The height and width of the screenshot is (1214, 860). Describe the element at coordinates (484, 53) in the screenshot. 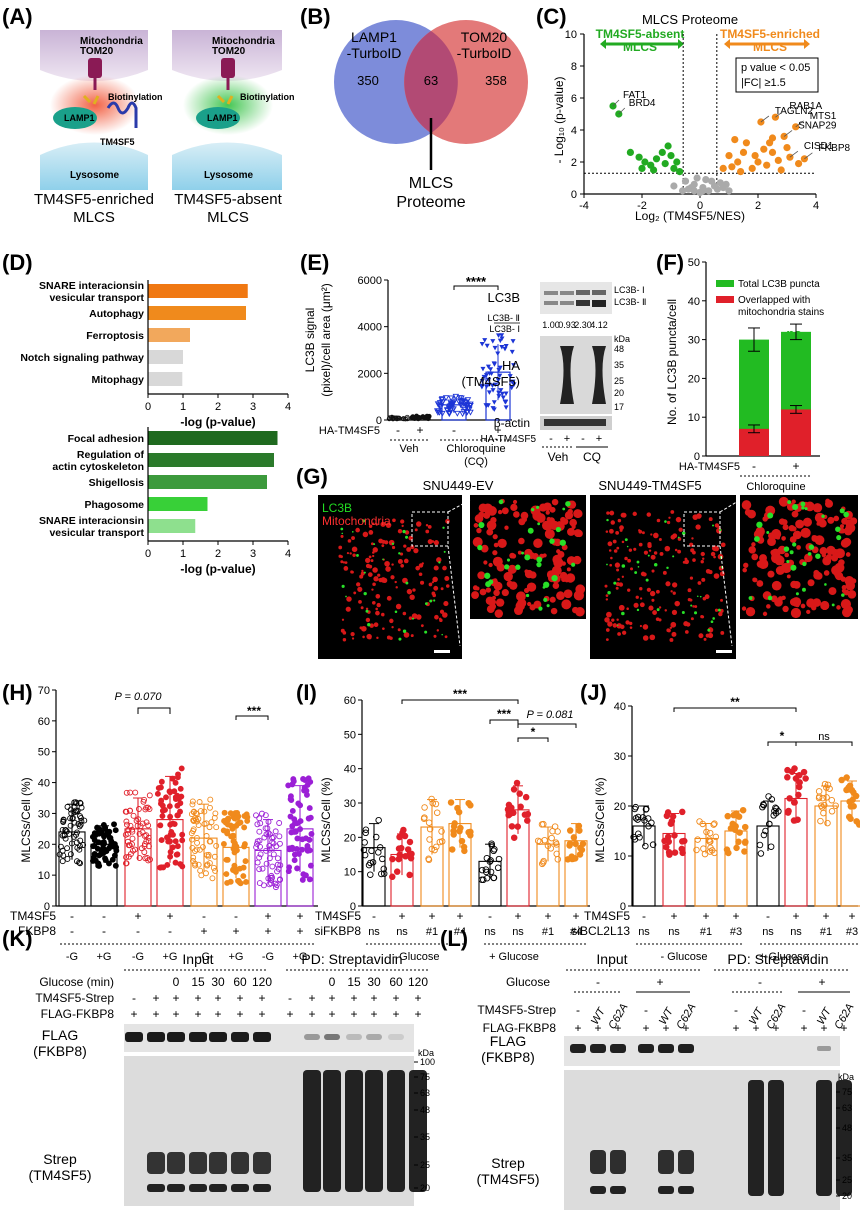

I see `venn-right-label-2: -TurboID` at that location.